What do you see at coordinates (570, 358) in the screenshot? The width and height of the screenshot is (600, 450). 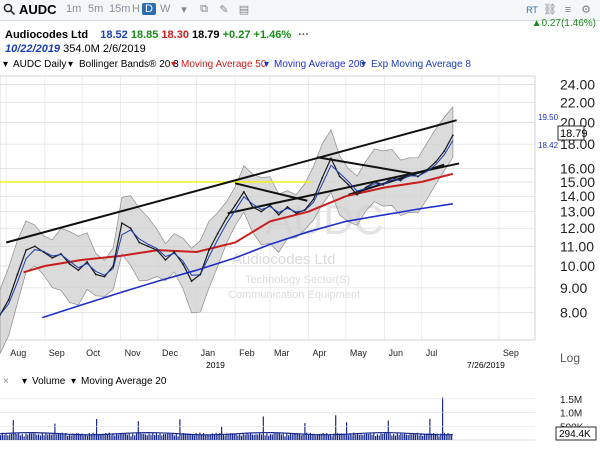 I see `log-toggle: Log` at bounding box center [570, 358].